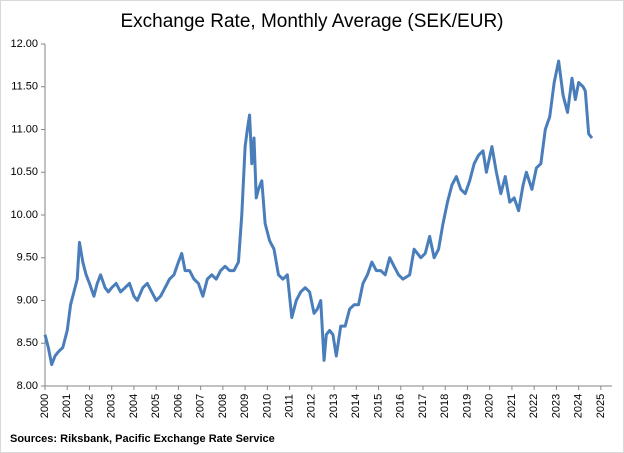 This screenshot has height=453, width=624. Describe the element at coordinates (401, 406) in the screenshot. I see `x-tick-label: 2016` at that location.